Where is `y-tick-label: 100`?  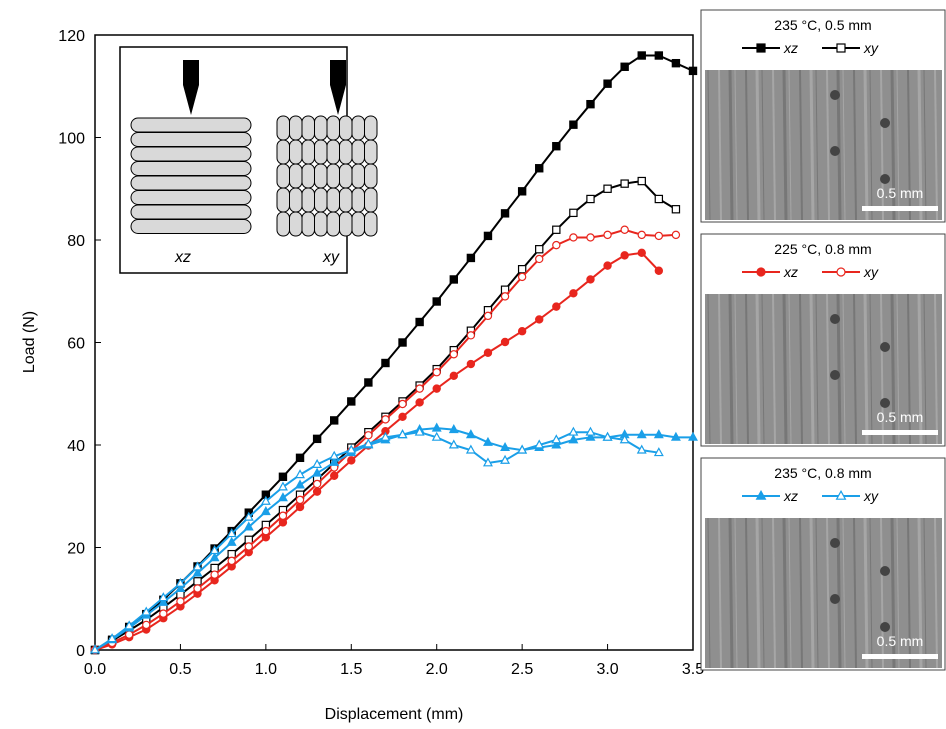 y-tick-label: 100 is located at coordinates (71, 139).